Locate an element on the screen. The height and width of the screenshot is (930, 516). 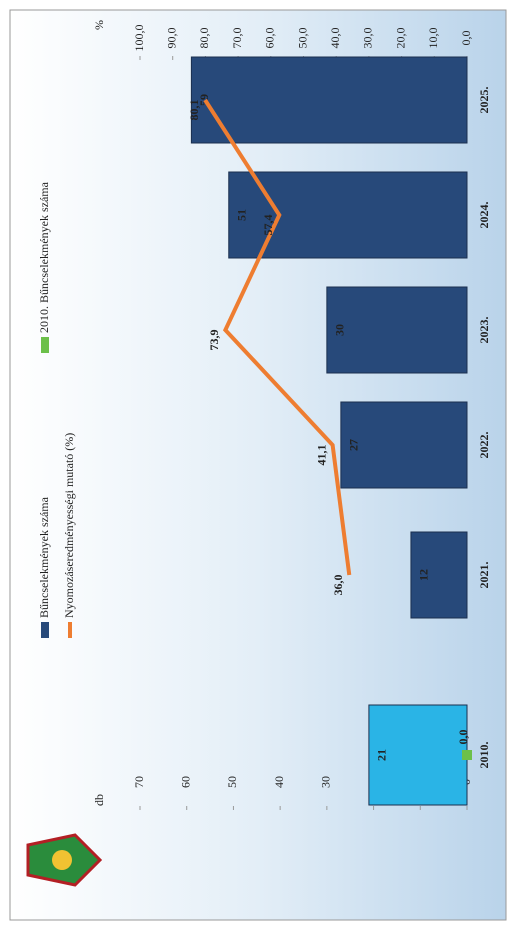
x-tick-label: 2022. is located at coordinates (484, 445).